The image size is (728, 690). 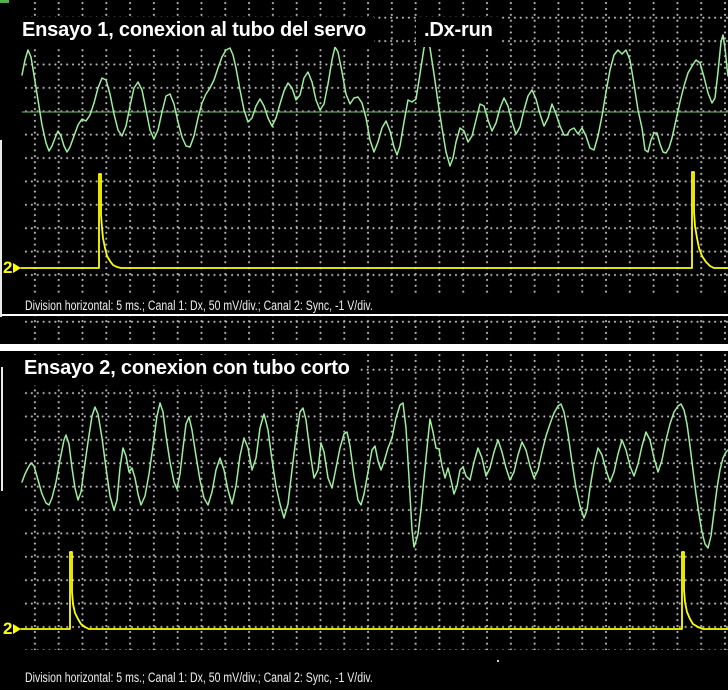 I want to click on panel1-title-main: Ensayo 1, conexion al tubo del servo, so click(x=194, y=32).